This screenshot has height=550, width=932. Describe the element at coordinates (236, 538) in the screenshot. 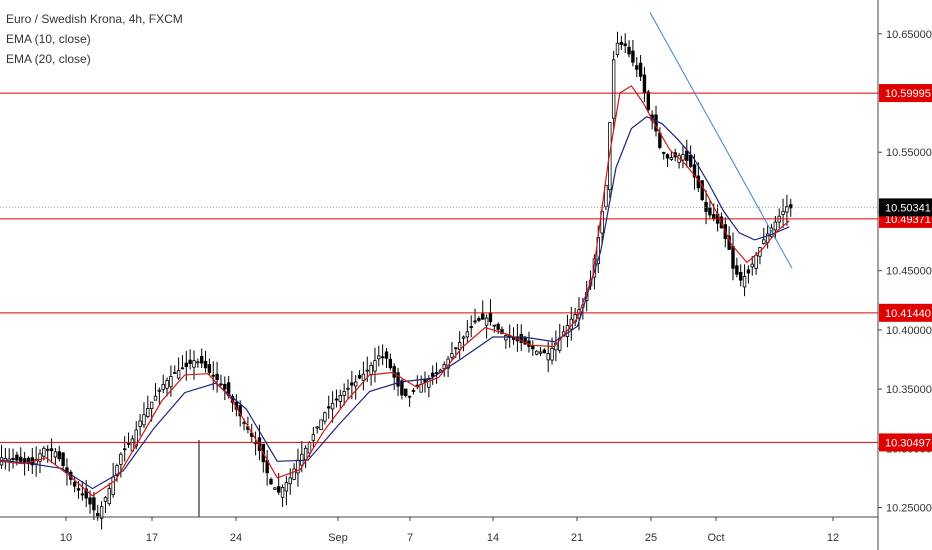

I see `x-tick-label: 24` at that location.